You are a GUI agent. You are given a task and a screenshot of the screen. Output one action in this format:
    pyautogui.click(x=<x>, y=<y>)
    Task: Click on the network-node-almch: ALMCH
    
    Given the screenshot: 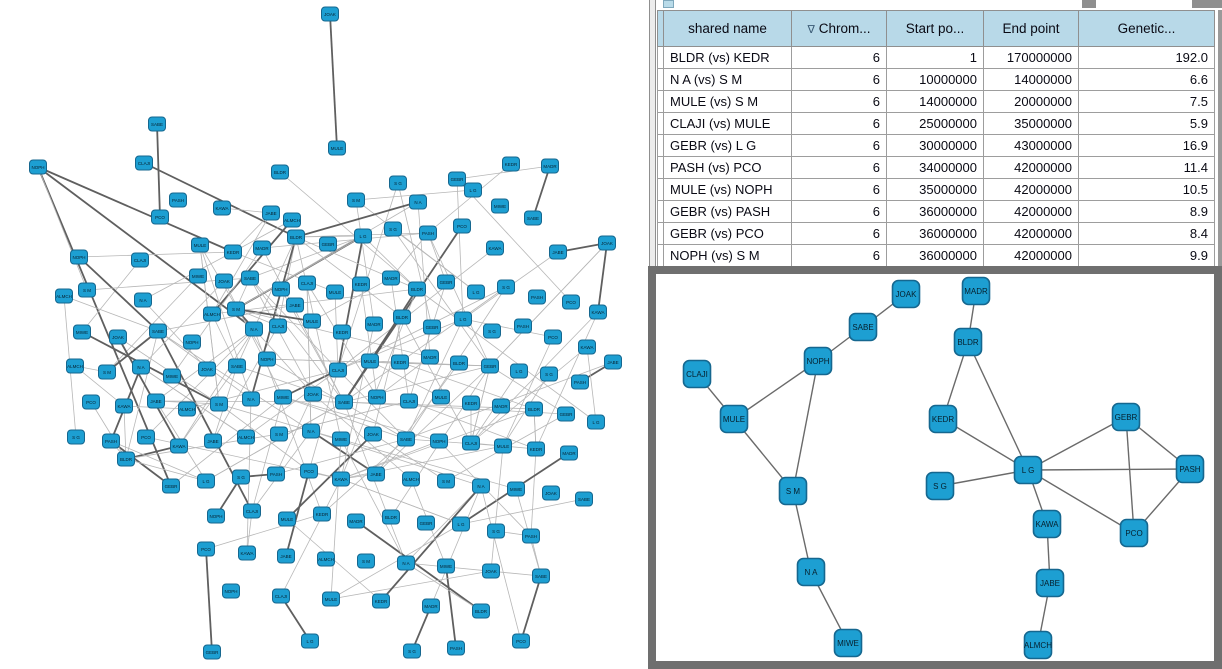 What is the action you would take?
    pyautogui.click(x=1038, y=645)
    